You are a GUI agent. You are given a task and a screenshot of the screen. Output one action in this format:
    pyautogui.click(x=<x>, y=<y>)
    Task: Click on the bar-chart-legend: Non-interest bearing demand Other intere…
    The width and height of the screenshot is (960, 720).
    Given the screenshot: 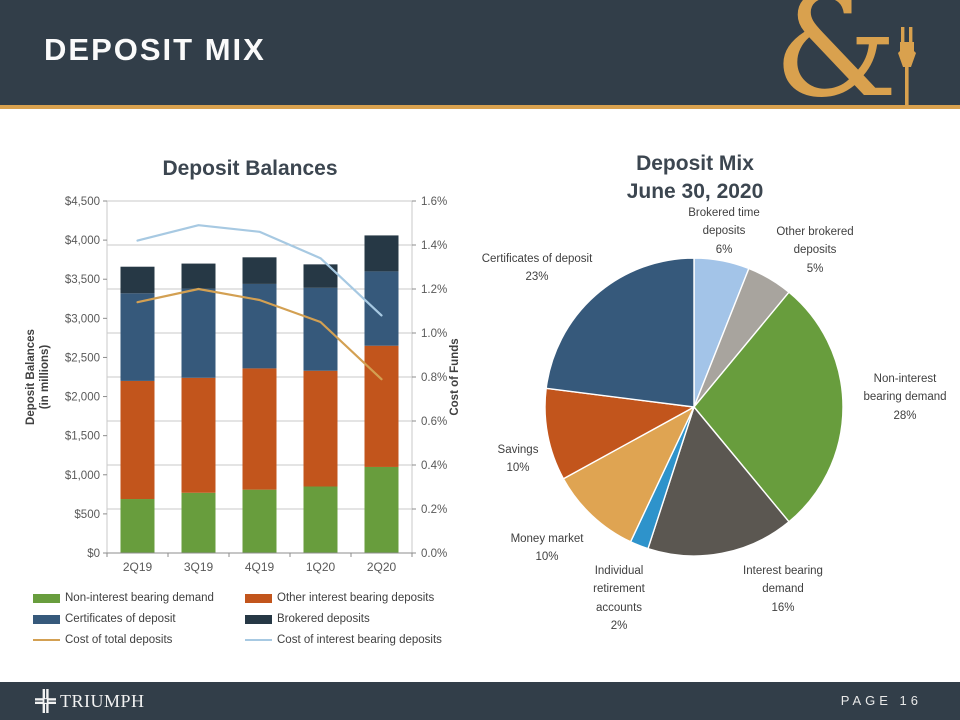 What is the action you would take?
    pyautogui.click(x=251, y=619)
    